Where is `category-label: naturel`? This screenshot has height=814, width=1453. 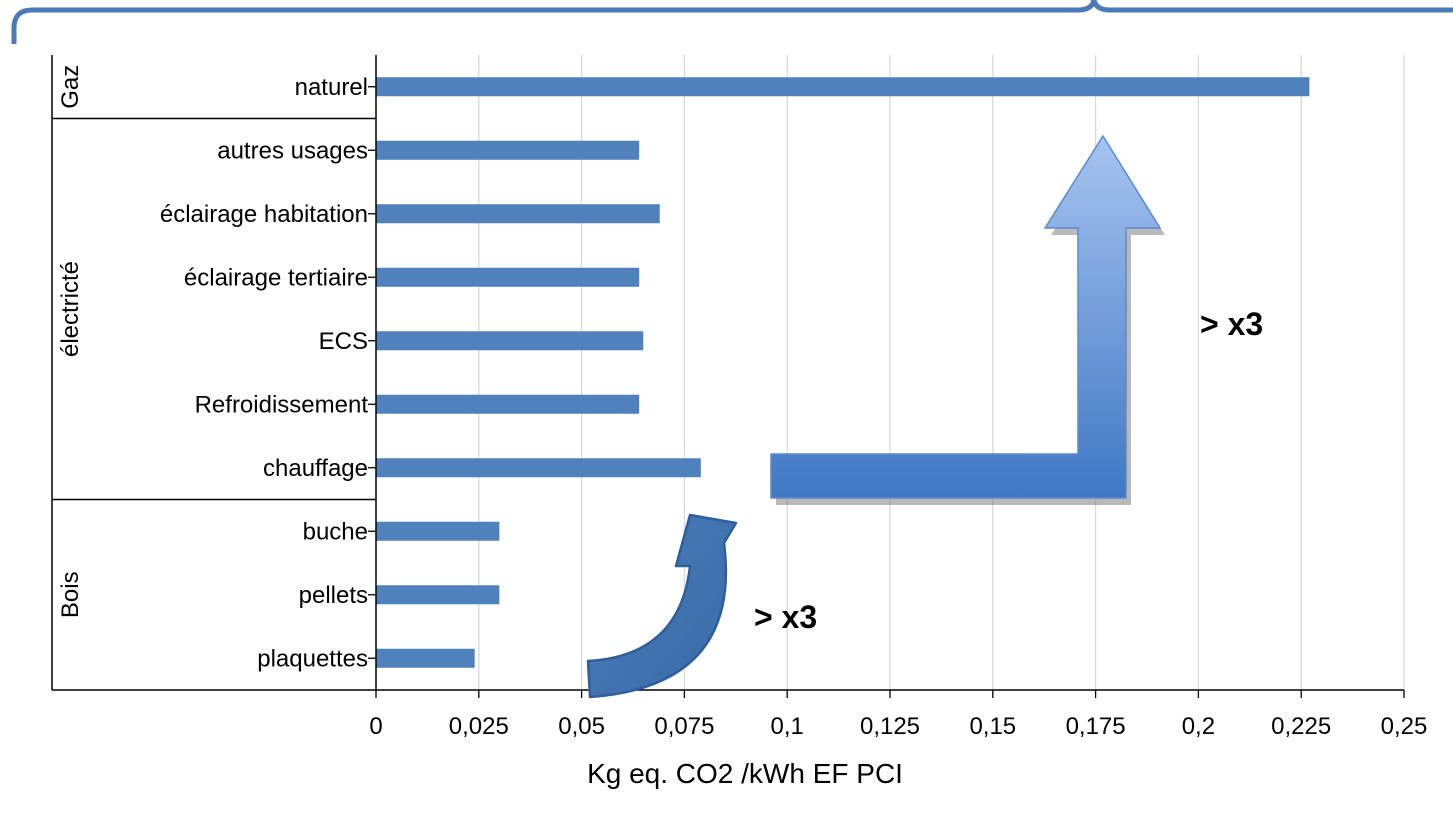 category-label: naturel is located at coordinates (331, 87).